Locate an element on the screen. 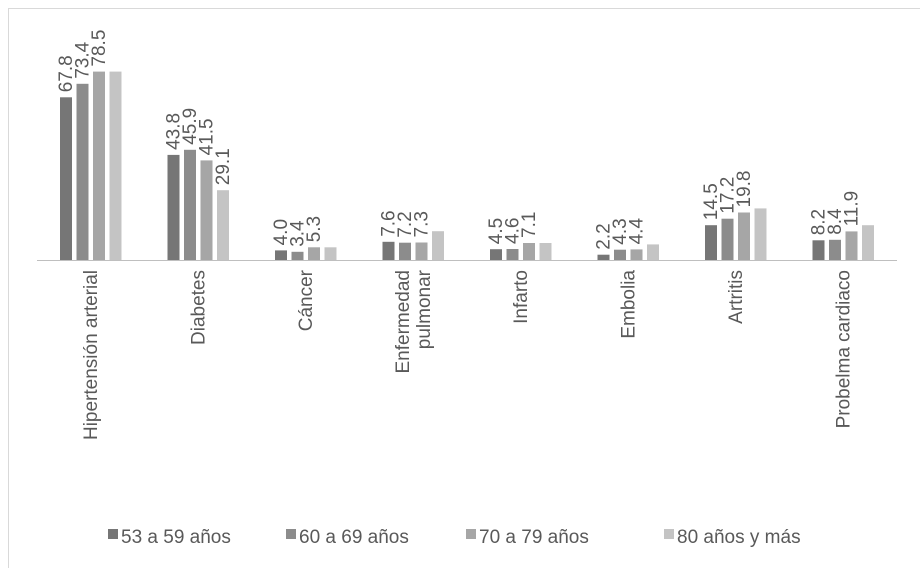  data-label: 4.5 is located at coordinates (496, 231).